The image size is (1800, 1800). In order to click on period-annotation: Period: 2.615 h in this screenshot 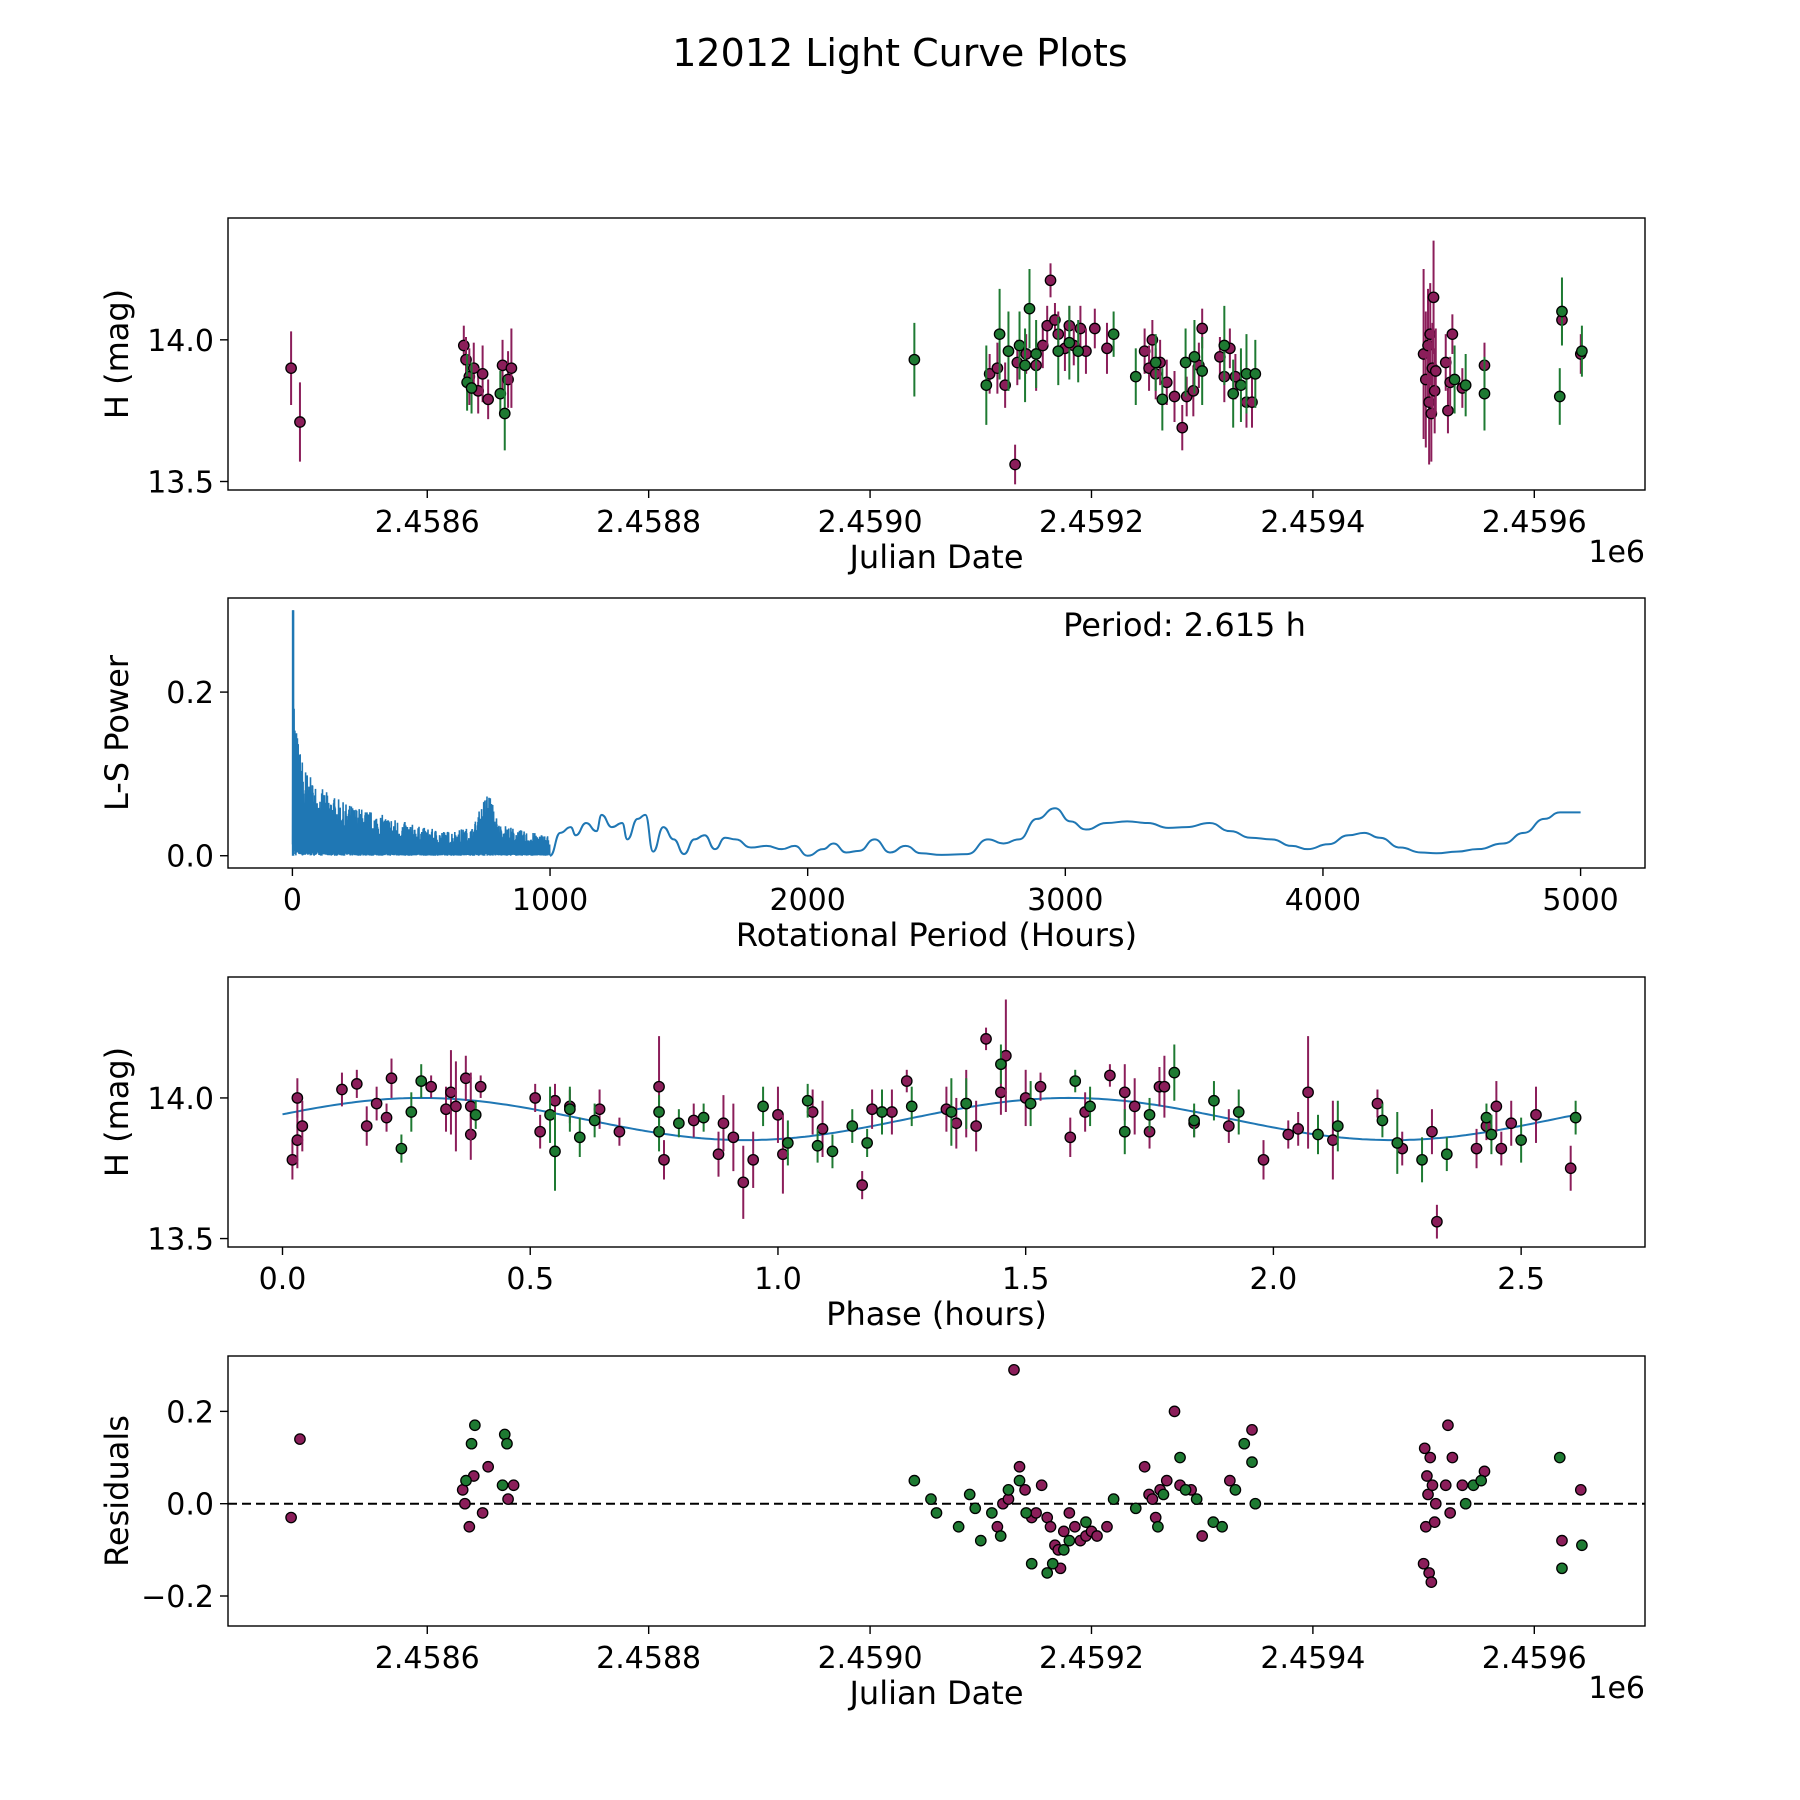, I will do `click(1184, 625)`.